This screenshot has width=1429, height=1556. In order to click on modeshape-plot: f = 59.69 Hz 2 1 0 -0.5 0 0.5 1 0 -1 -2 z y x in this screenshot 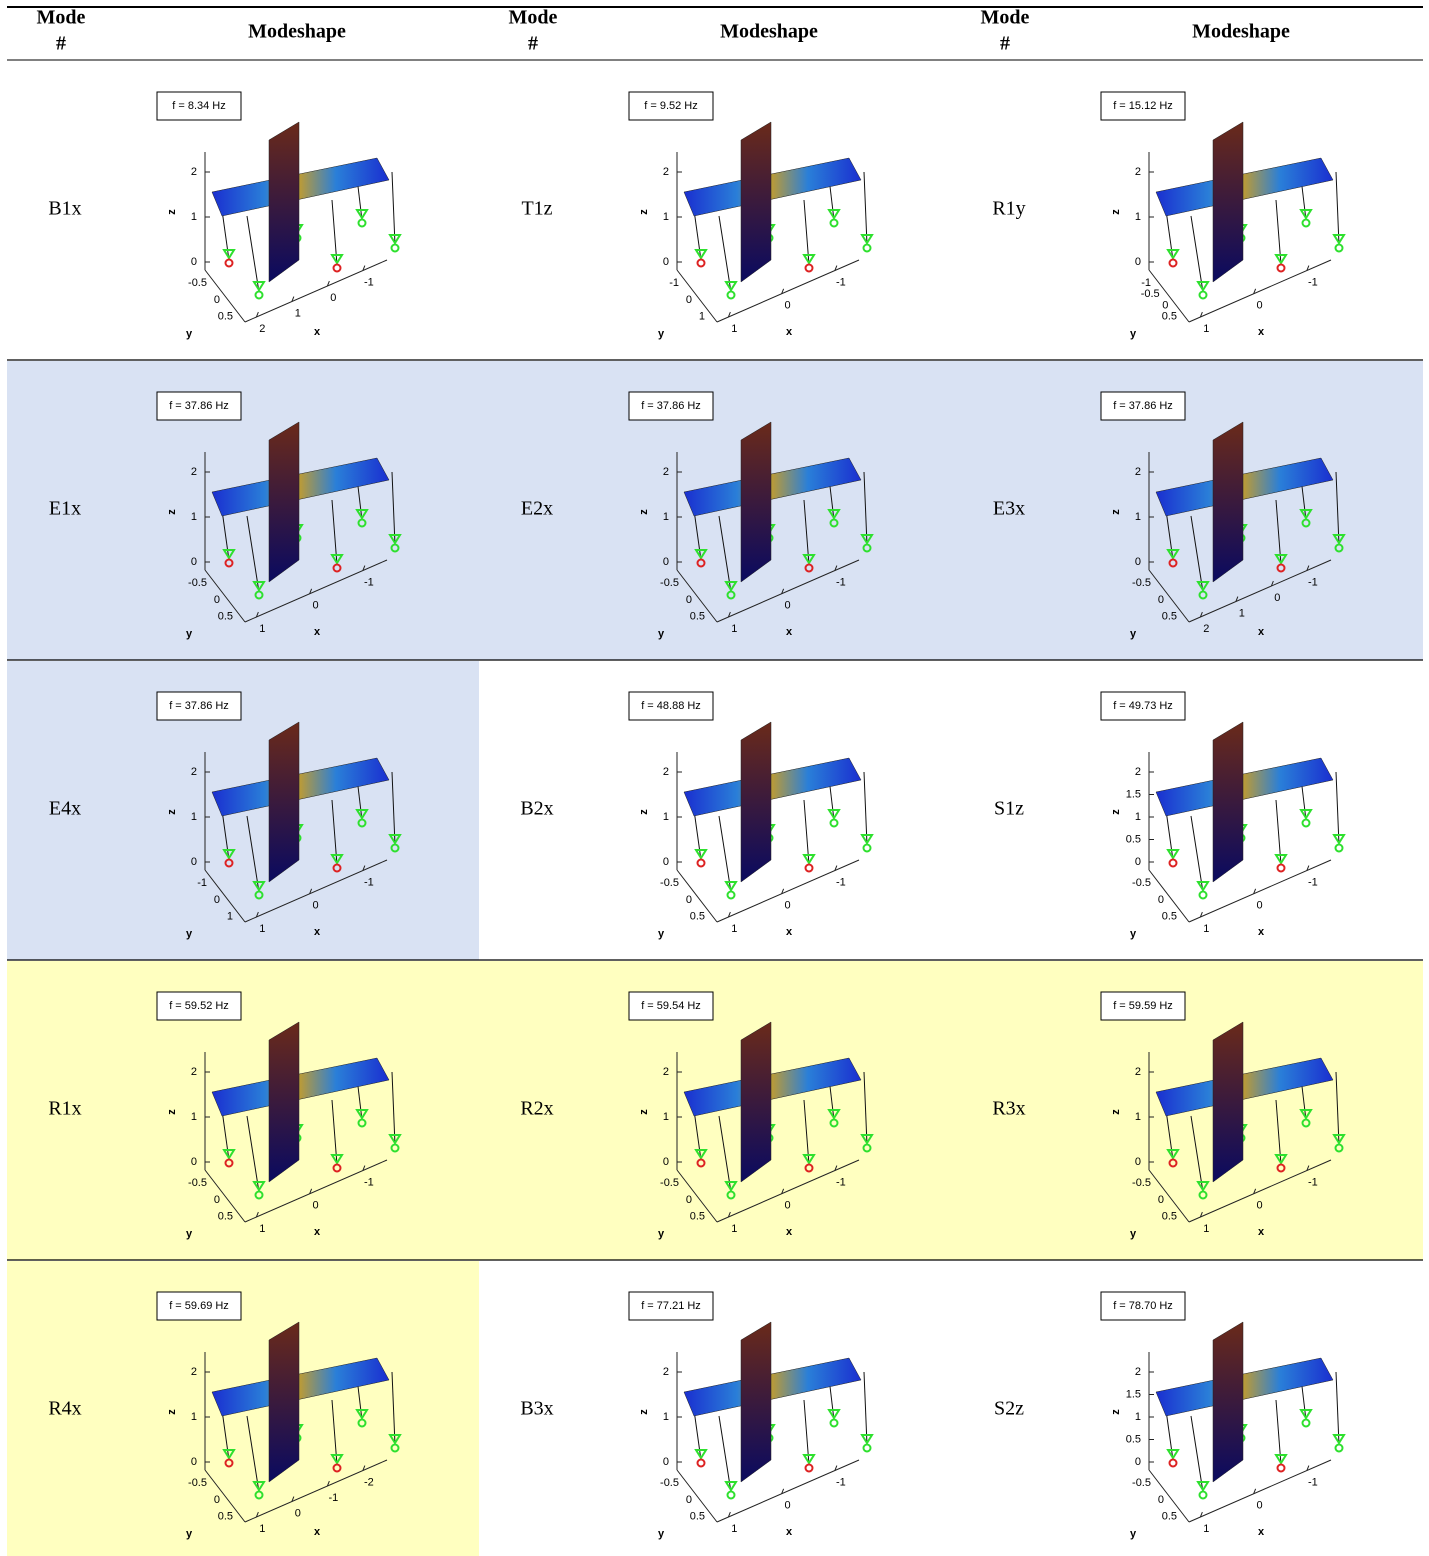, I will do `click(279, 1415)`.